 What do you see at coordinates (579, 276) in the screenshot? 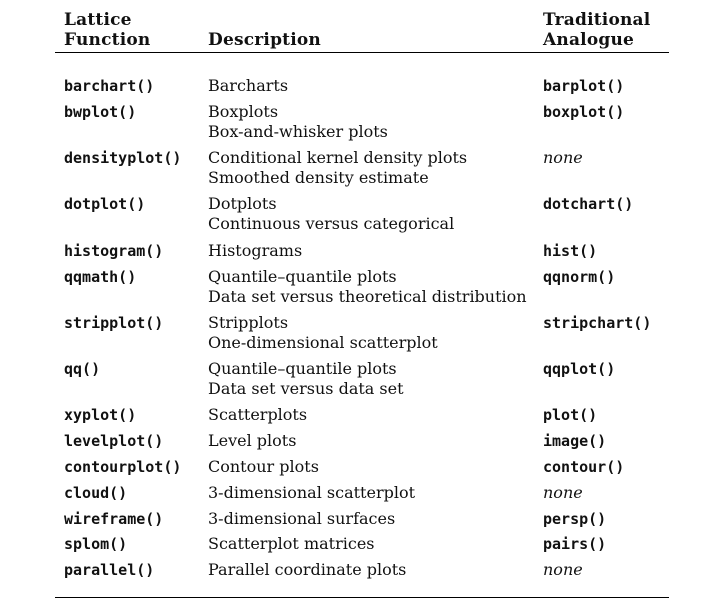
I see `traditional-analogue: qqnorm()` at bounding box center [579, 276].